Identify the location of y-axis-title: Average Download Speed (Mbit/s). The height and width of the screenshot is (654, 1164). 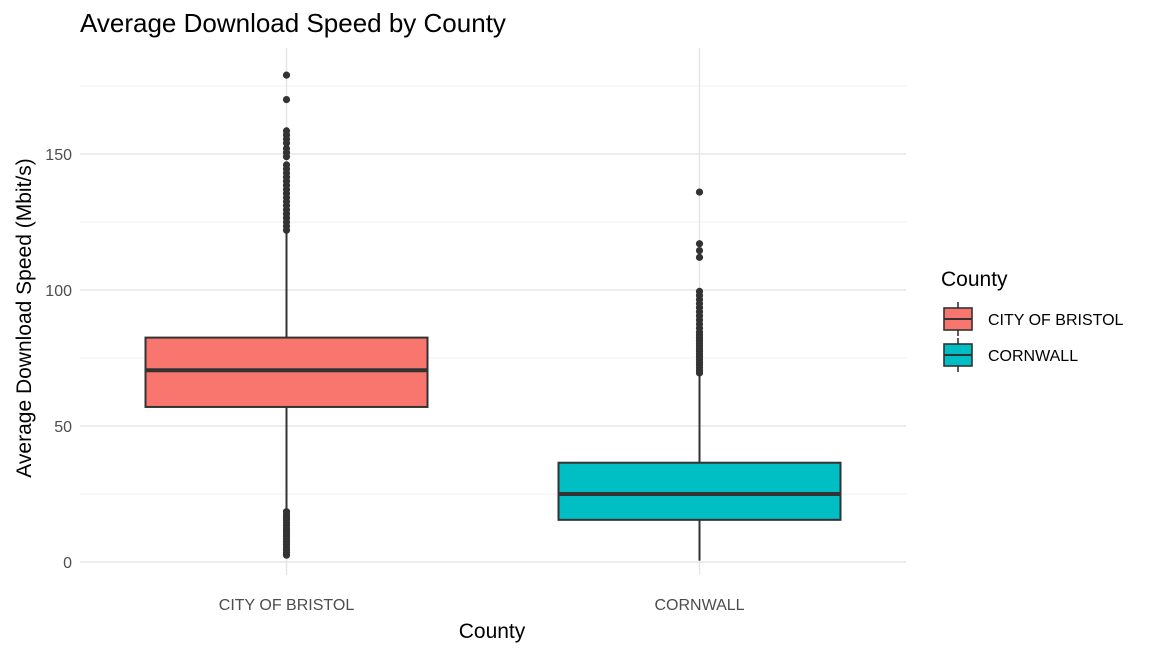
(24, 317).